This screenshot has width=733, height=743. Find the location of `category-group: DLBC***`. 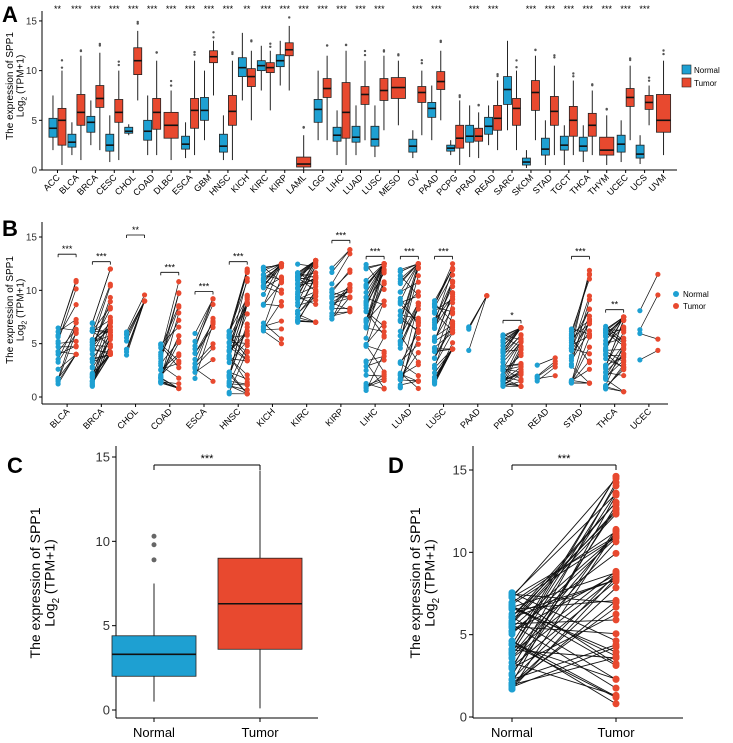

category-group: DLBC*** is located at coordinates (165, 100).